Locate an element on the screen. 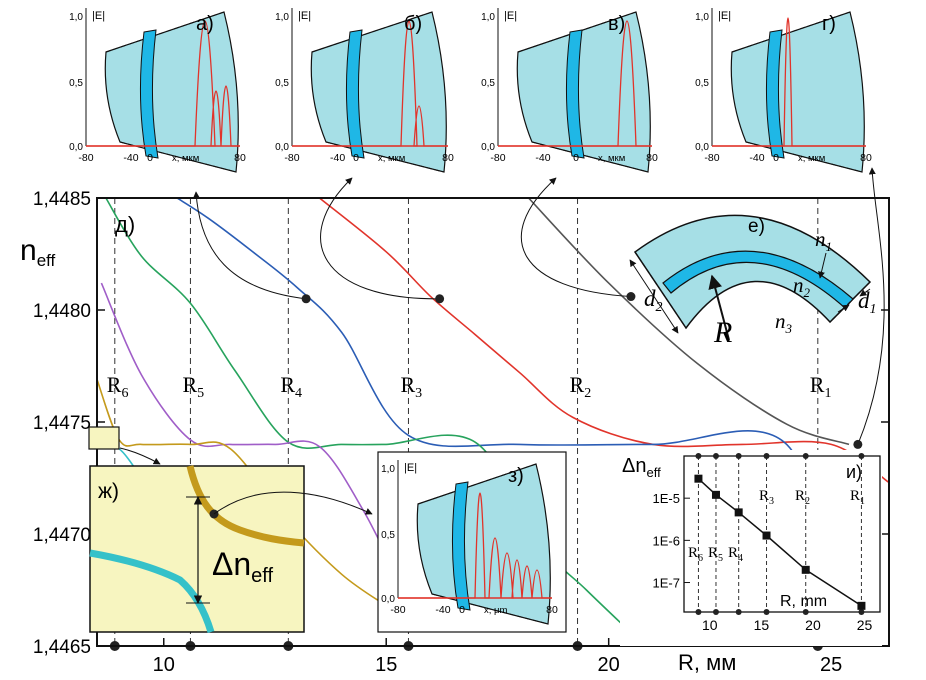 Image resolution: width=926 pixels, height=680 pixels. d1-label: d1 is located at coordinates (867, 302).